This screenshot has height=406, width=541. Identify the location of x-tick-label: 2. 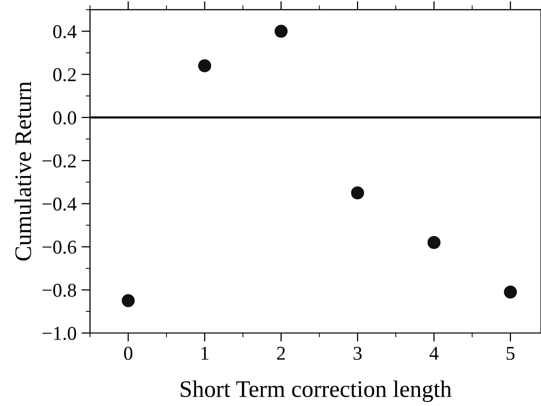
(281, 353).